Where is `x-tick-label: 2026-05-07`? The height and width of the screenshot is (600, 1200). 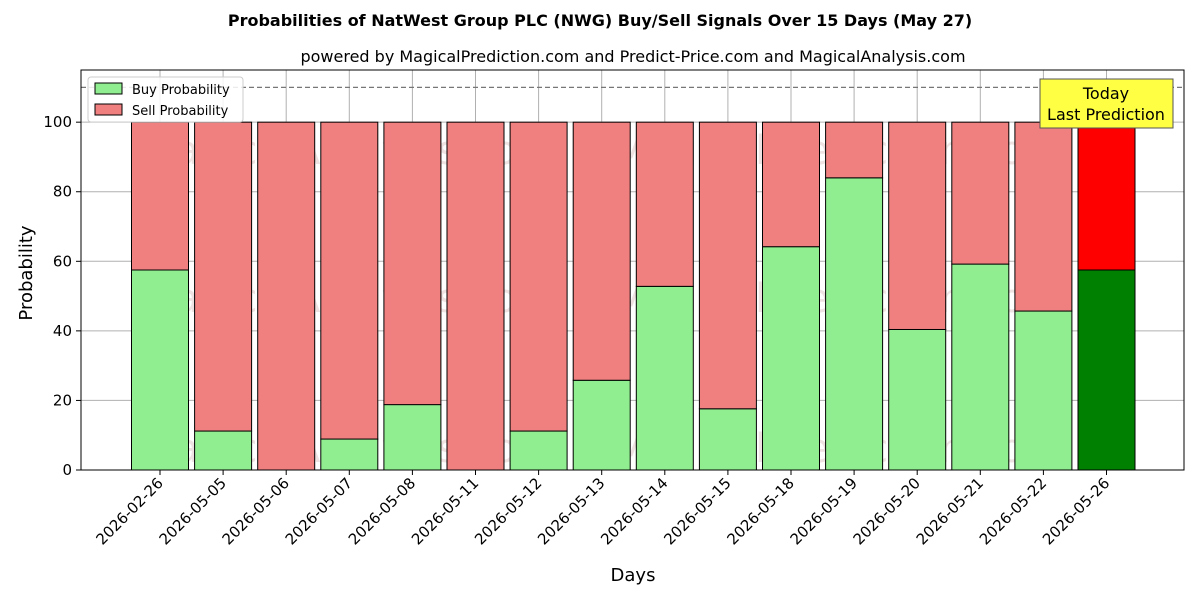
x-tick-label: 2026-05-07 is located at coordinates (319, 511).